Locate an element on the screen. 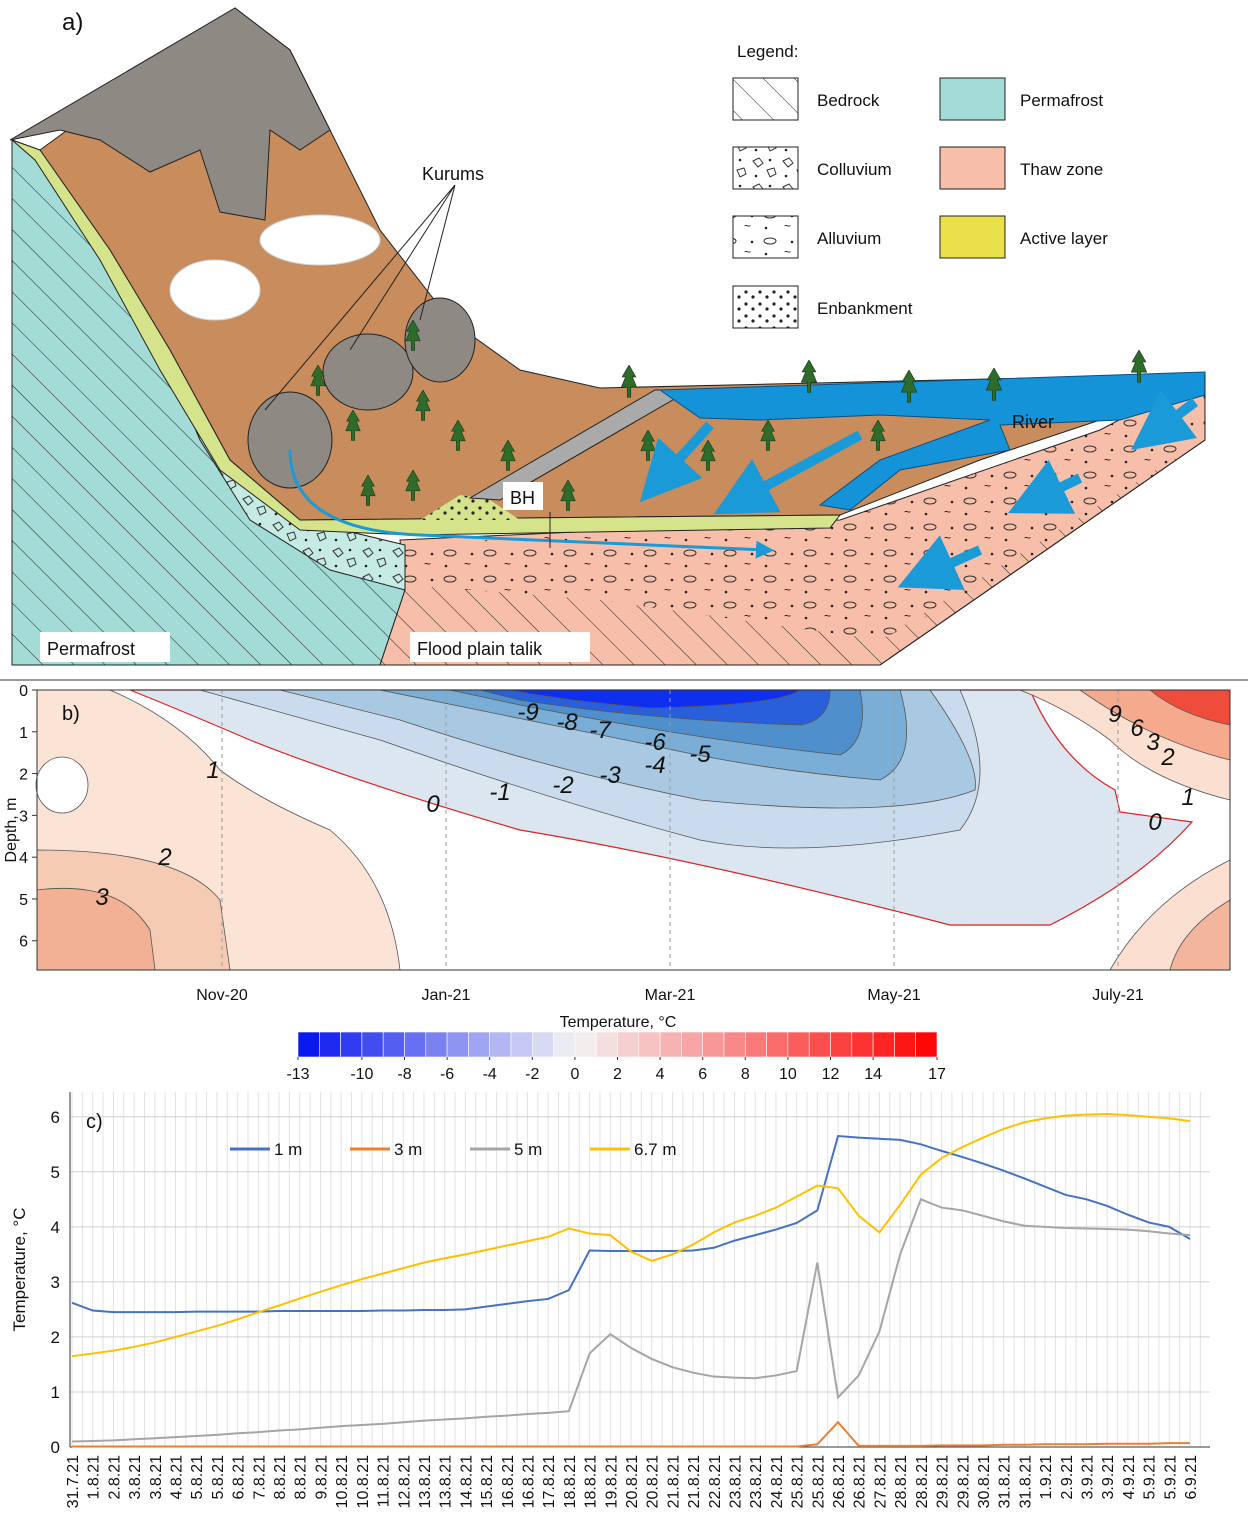 The width and height of the screenshot is (1248, 1533). x-tick-label: 4.9.21 is located at coordinates (1129, 1477).